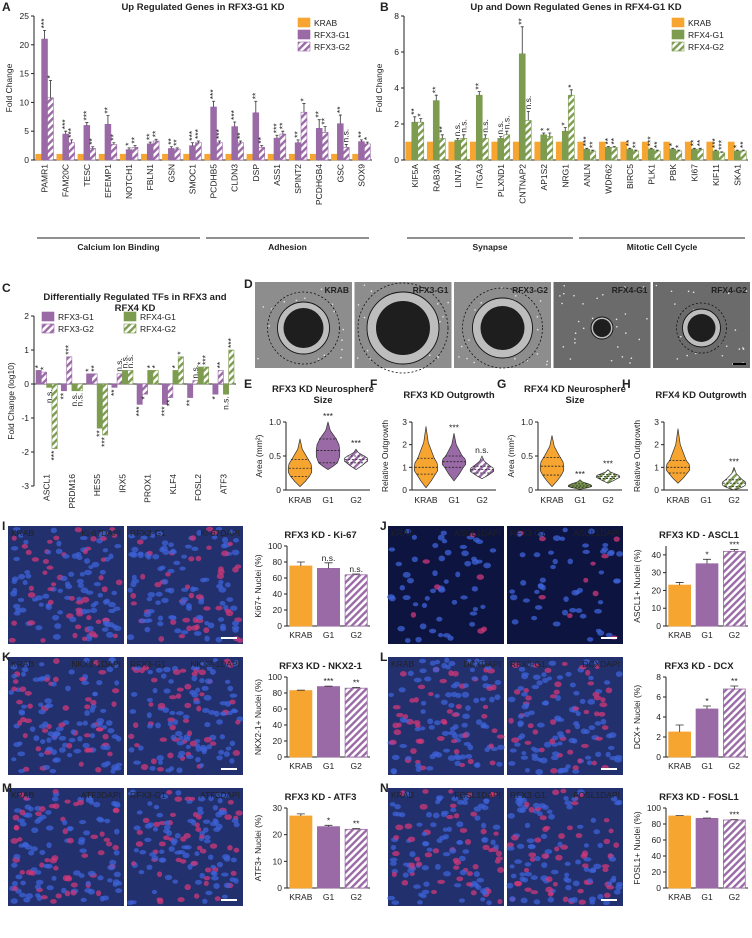  What do you see at coordinates (637, 586) in the screenshot?
I see `y-axis-label: ASCL1+ Nuclei (%)` at bounding box center [637, 586].